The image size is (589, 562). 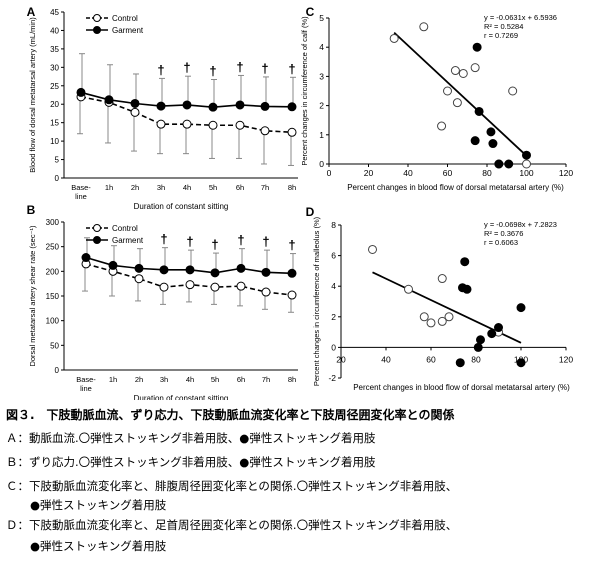 What do you see at coordinates (53, 321) in the screenshot?
I see `y-tick-label-B: 100` at bounding box center [53, 321].